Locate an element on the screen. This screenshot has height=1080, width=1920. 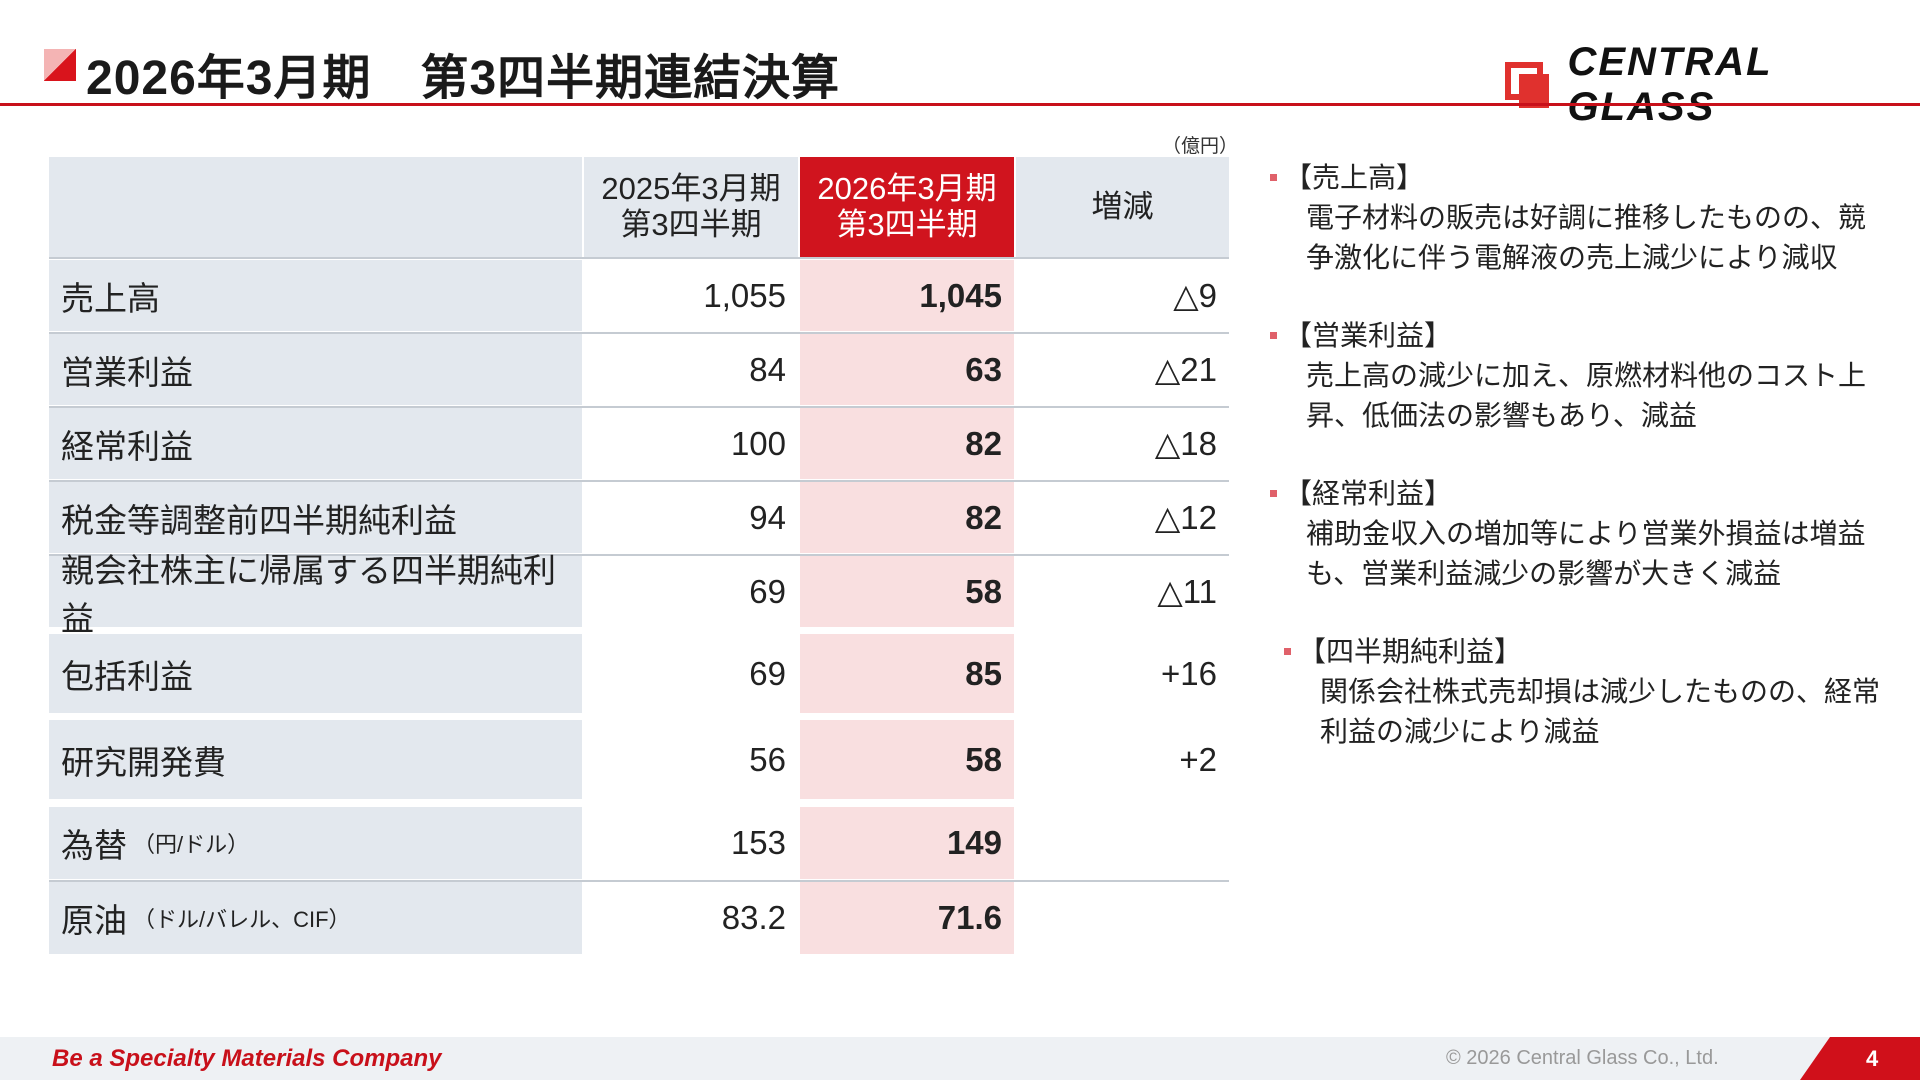
note-item: 【四半期純利益】 関係会社株式売却損は減少したものの、経常利益の減少により減益 is located at coordinates (1587, 692).